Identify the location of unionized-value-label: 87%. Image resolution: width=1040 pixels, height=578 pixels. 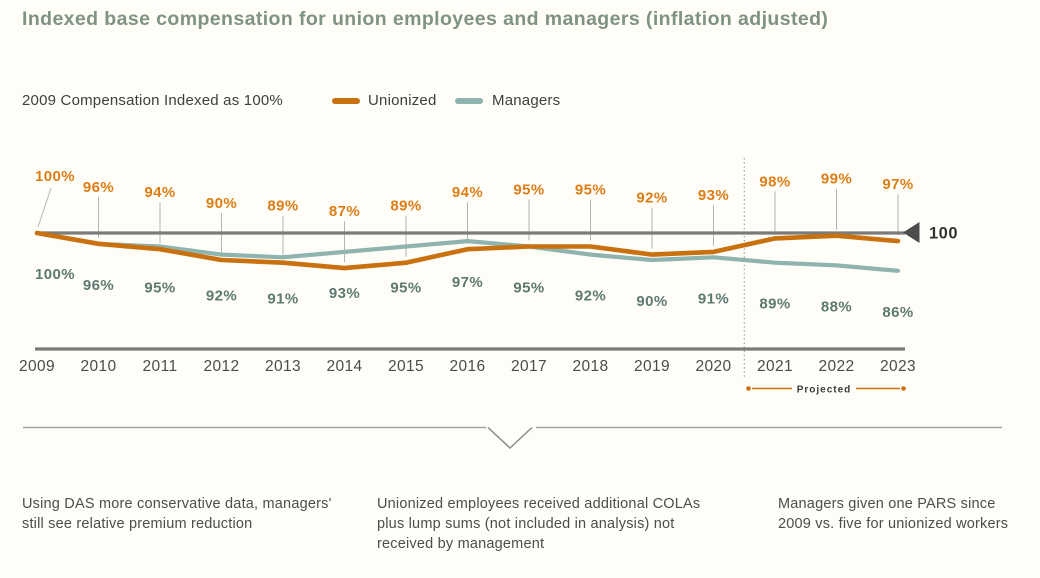
(344, 211).